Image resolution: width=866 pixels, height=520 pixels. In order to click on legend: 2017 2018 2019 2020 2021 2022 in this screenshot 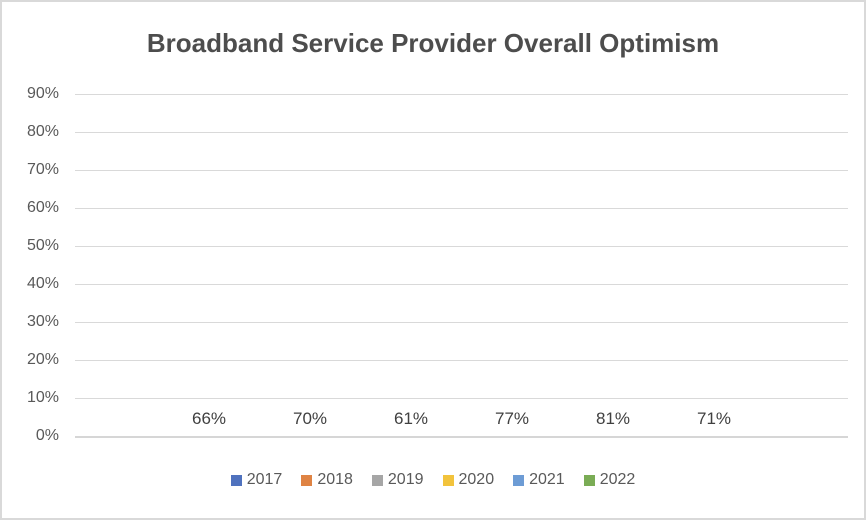, I will do `click(433, 480)`.